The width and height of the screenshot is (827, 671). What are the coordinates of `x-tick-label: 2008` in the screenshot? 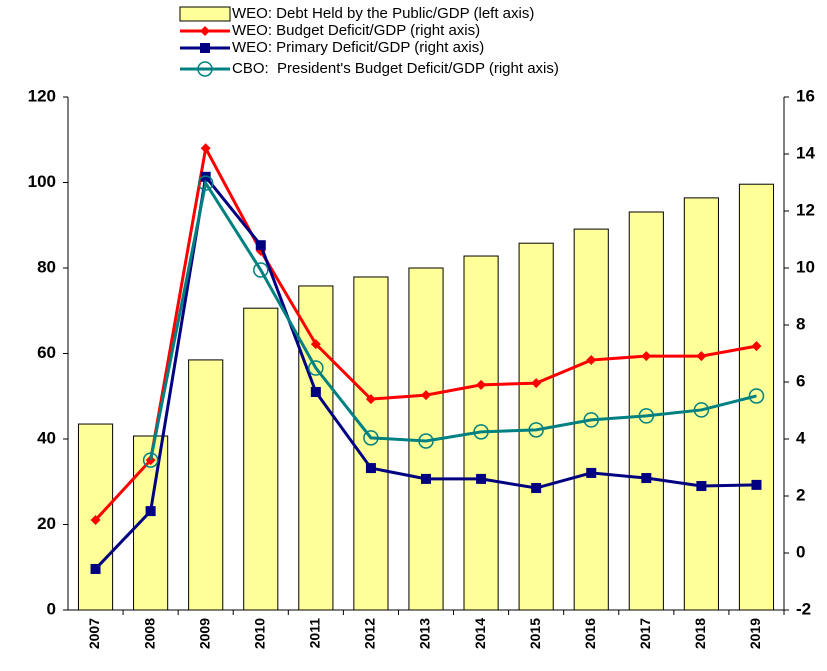 It's located at (149, 633).